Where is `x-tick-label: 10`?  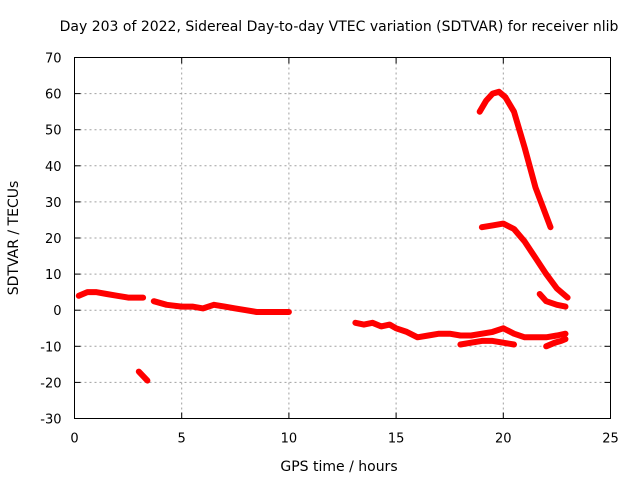 x-tick-label: 10 is located at coordinates (289, 439).